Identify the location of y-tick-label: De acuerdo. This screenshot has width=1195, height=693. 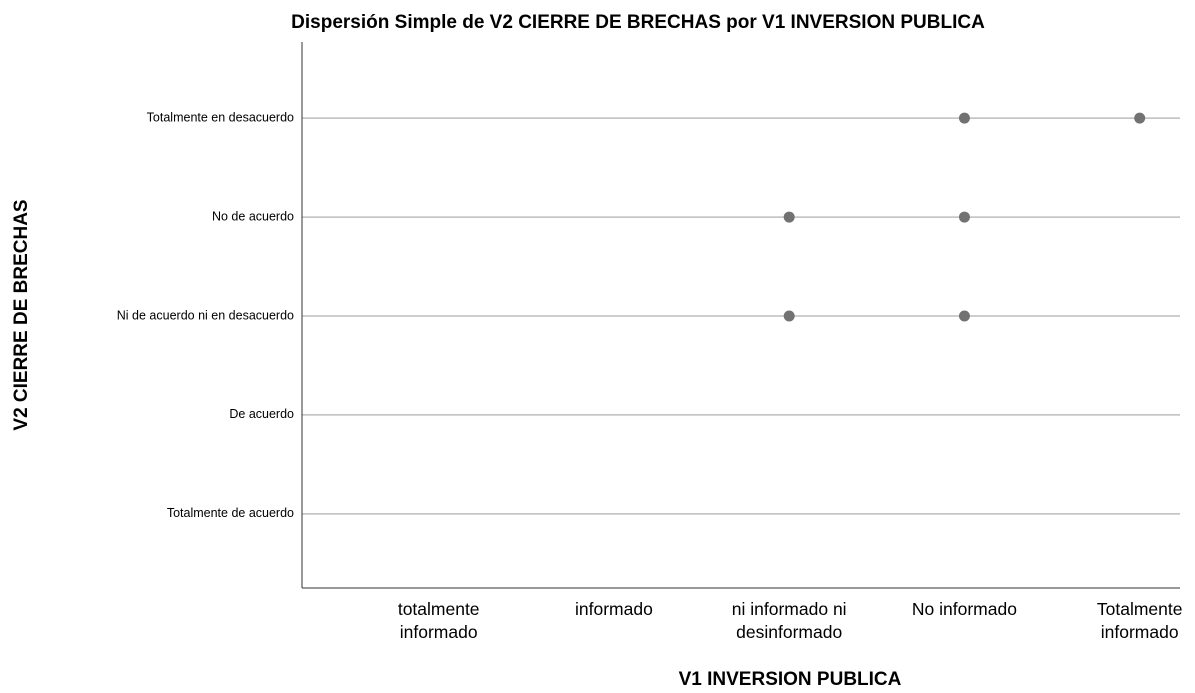
(261, 414).